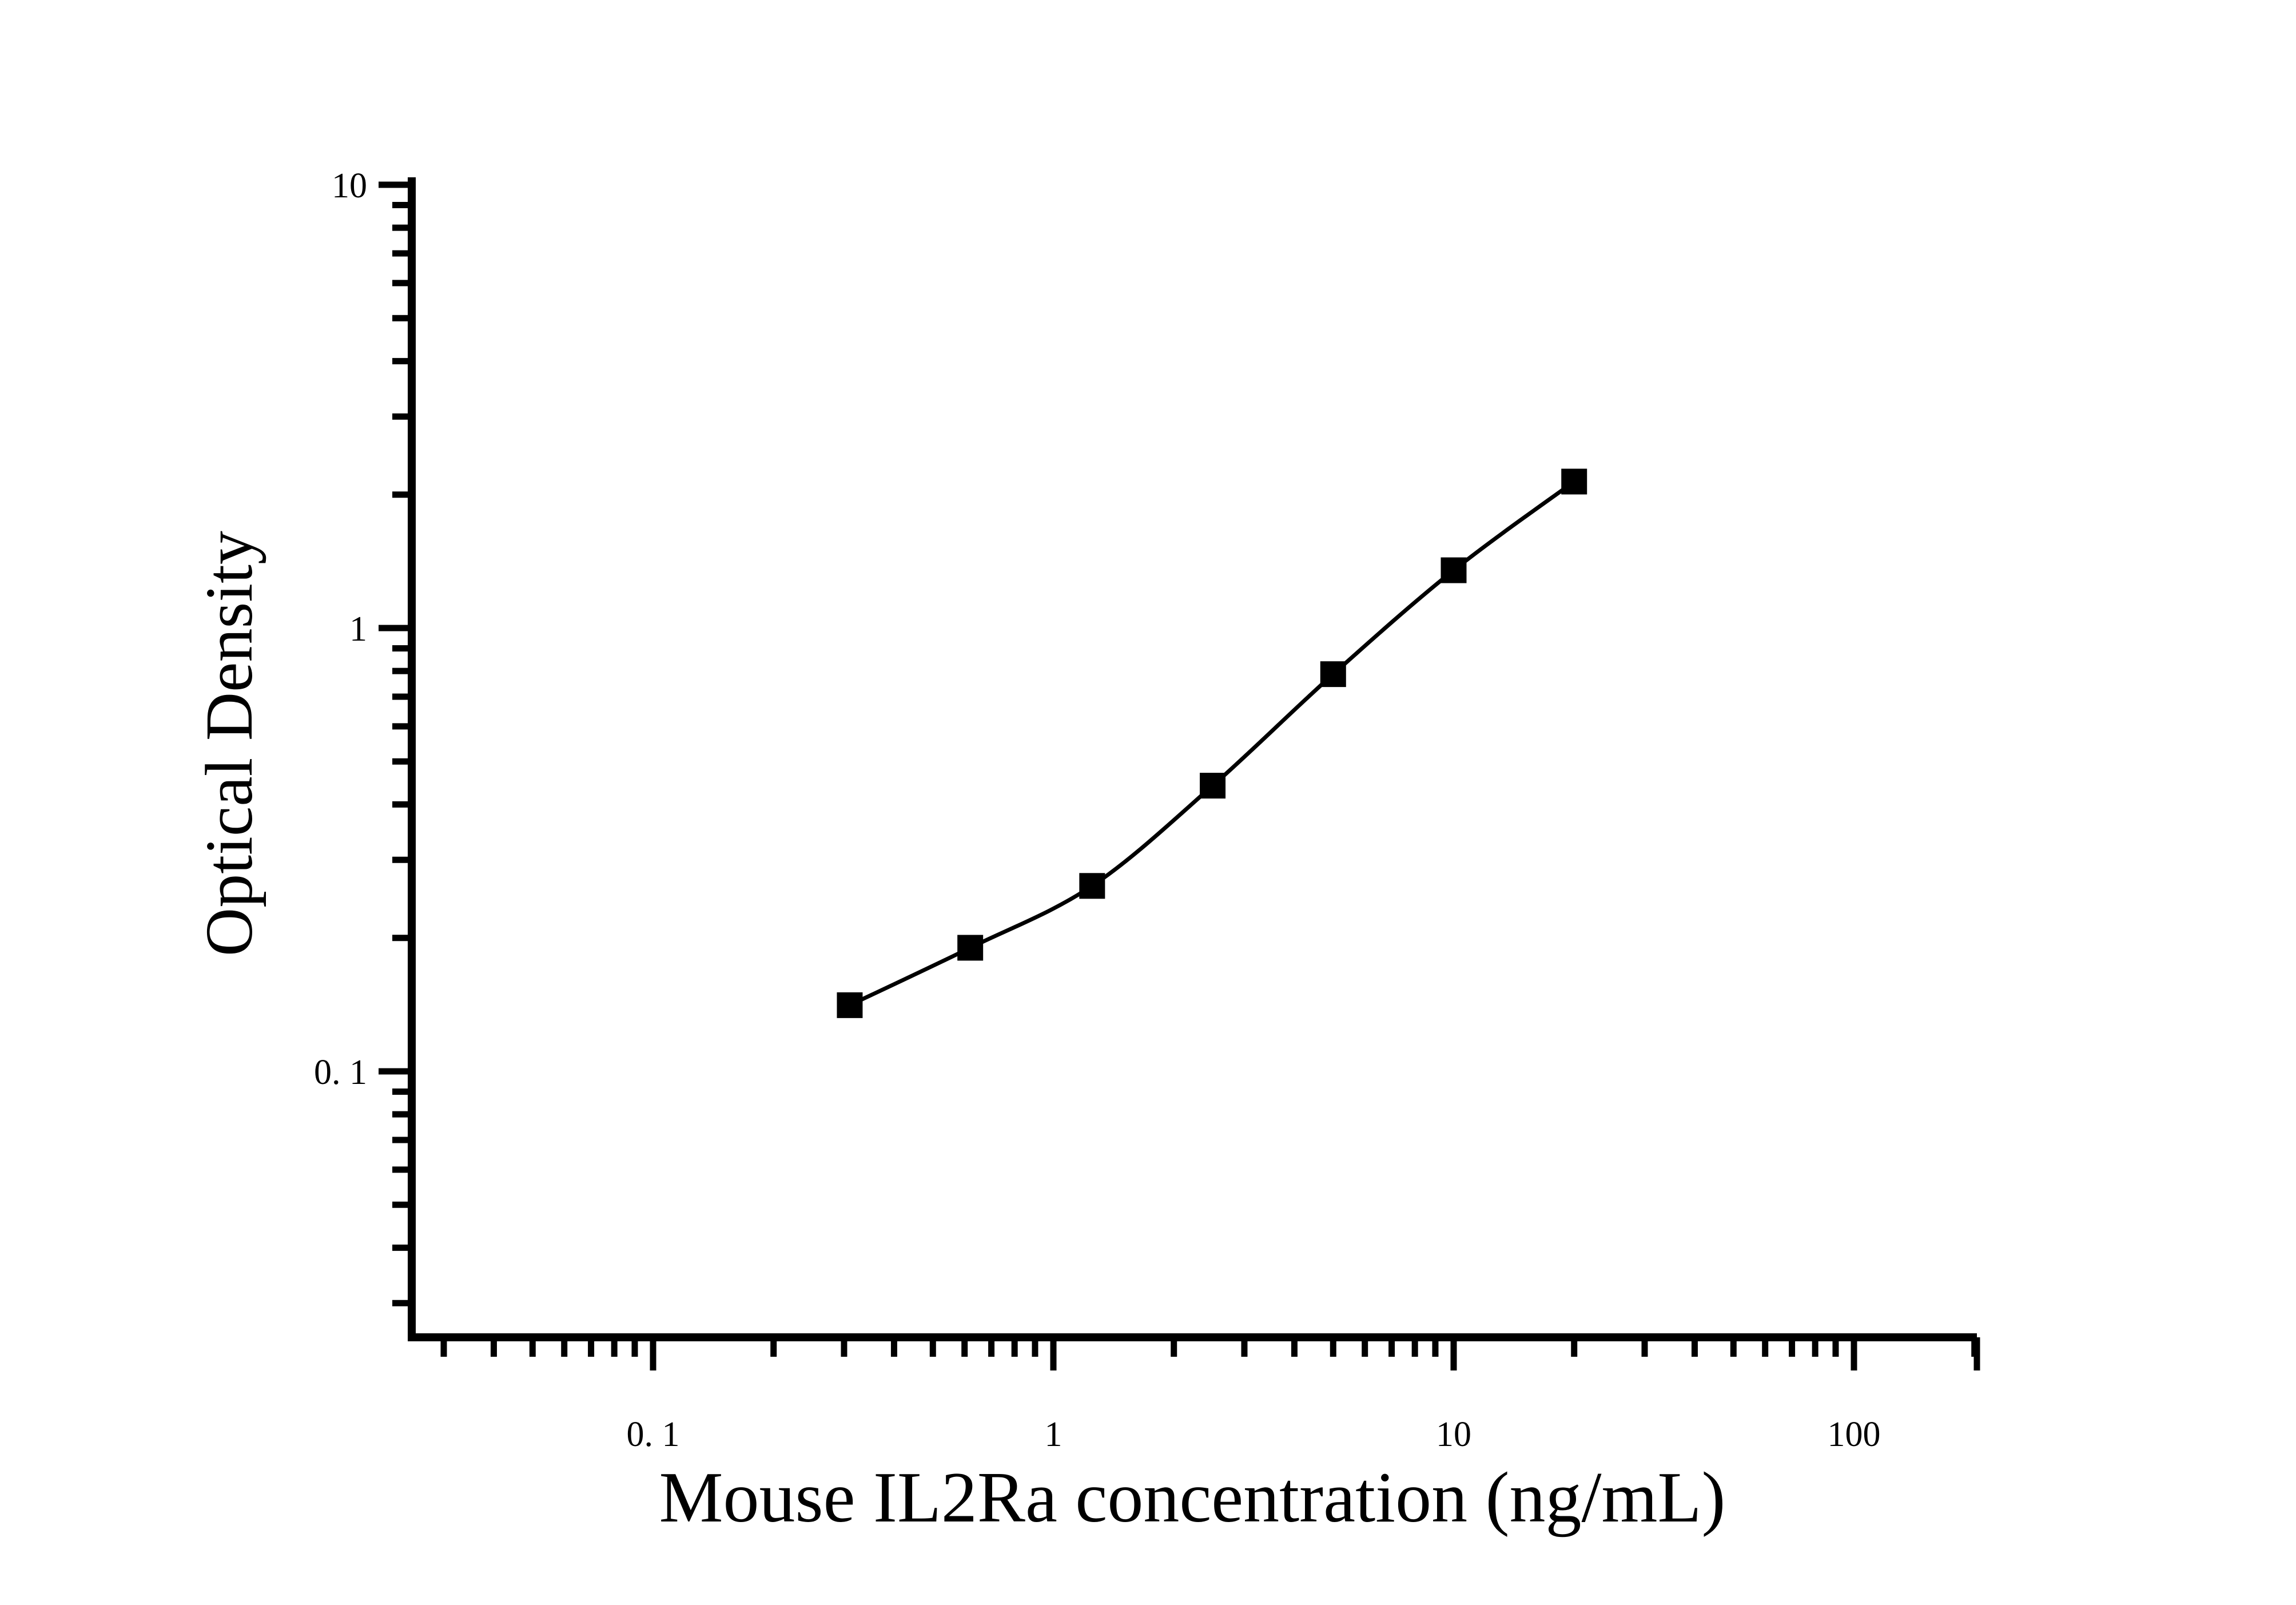 The image size is (2296, 1605). I want to click on y-tick-label: 1, so click(358, 629).